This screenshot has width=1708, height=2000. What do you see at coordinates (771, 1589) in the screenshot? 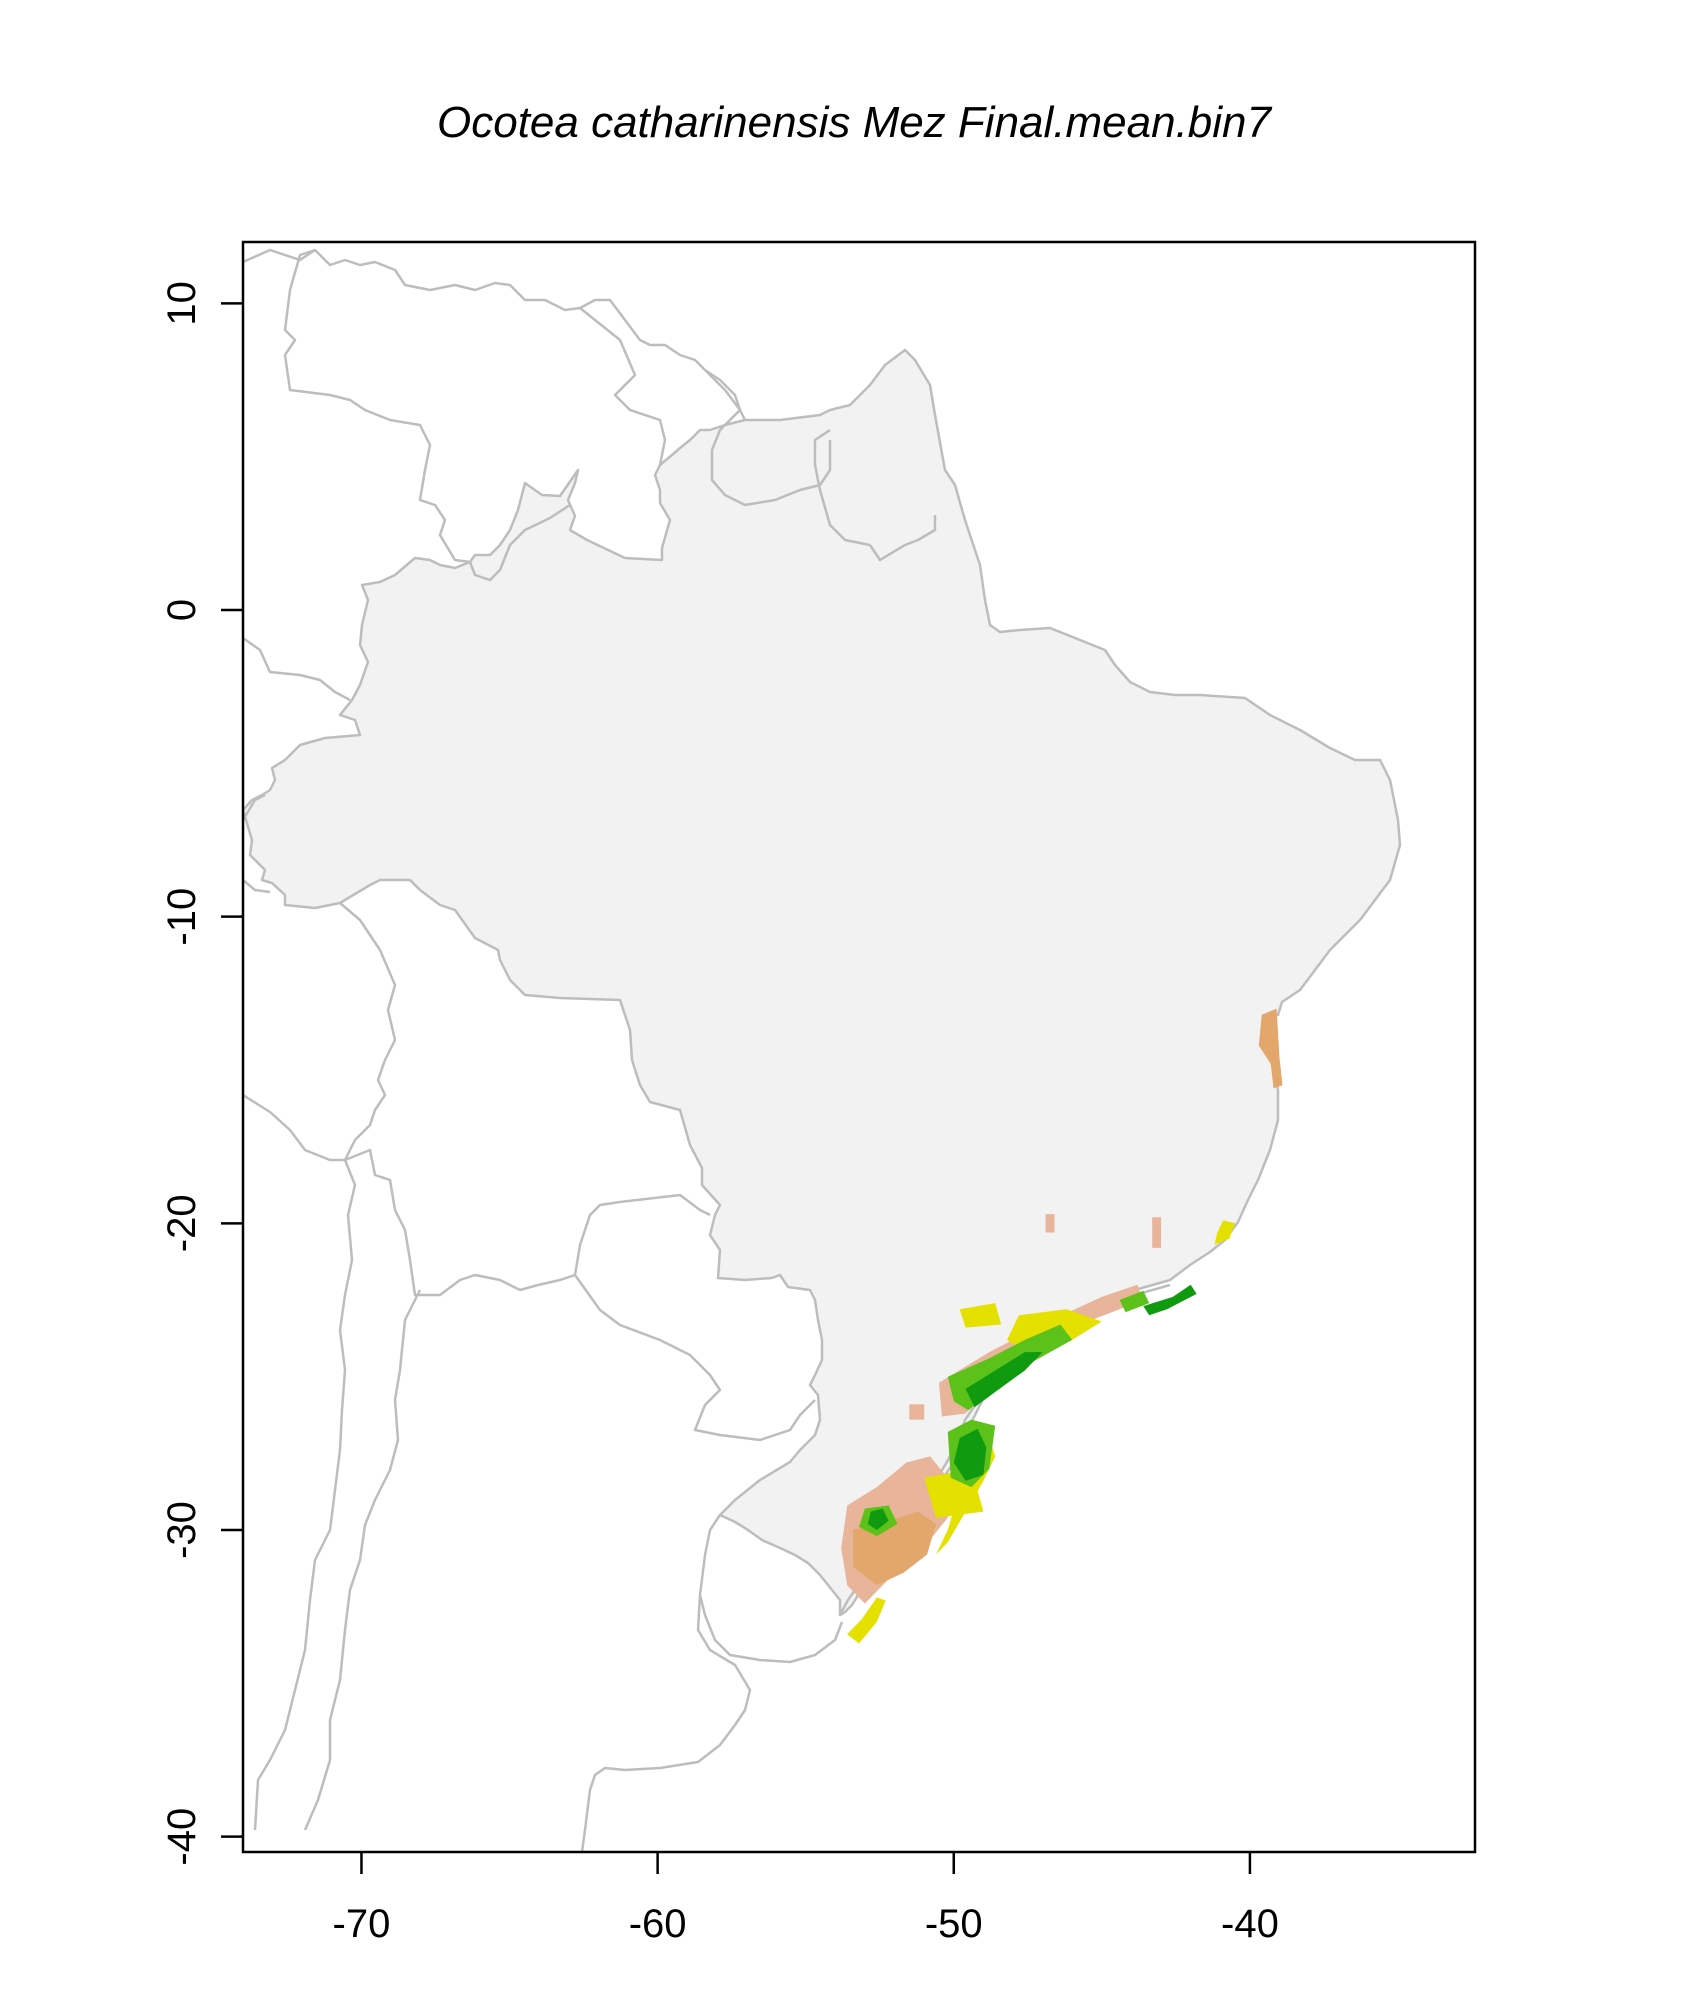
I see `border-argentina-uruguay` at bounding box center [771, 1589].